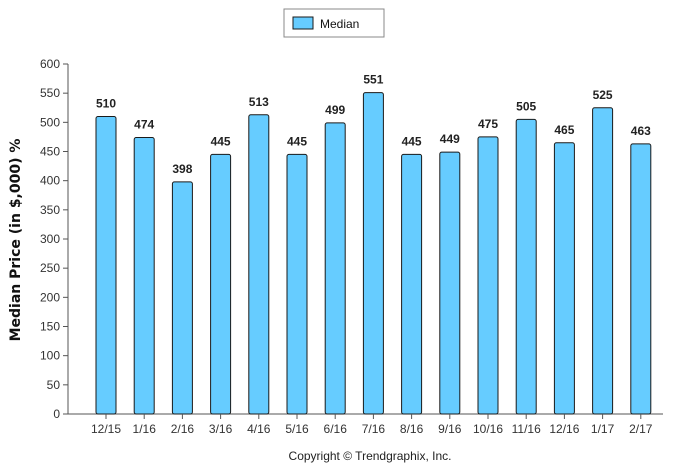 The height and width of the screenshot is (472, 688). Describe the element at coordinates (336, 429) in the screenshot. I see `x-tick-label: 6/16` at that location.